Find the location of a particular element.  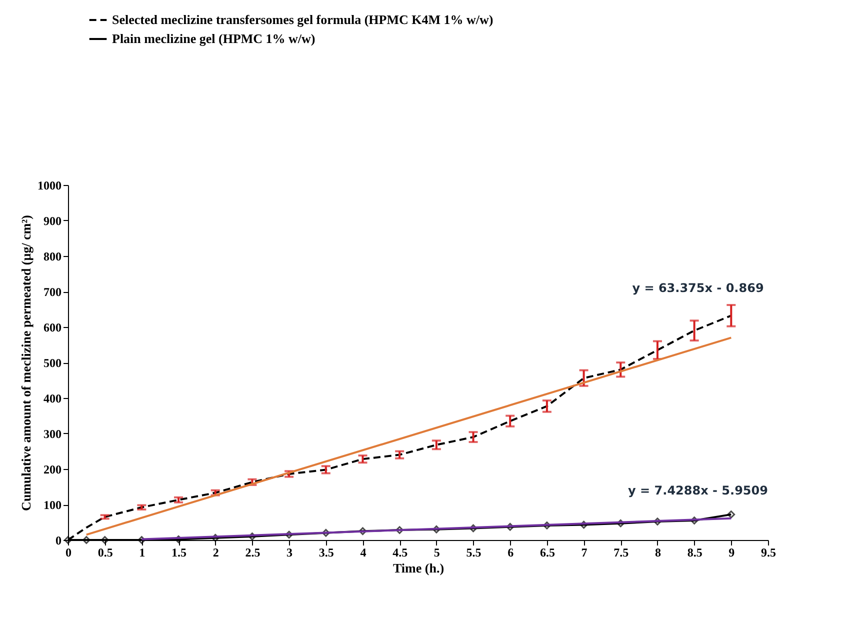

x-tick-label: 7 is located at coordinates (584, 553).